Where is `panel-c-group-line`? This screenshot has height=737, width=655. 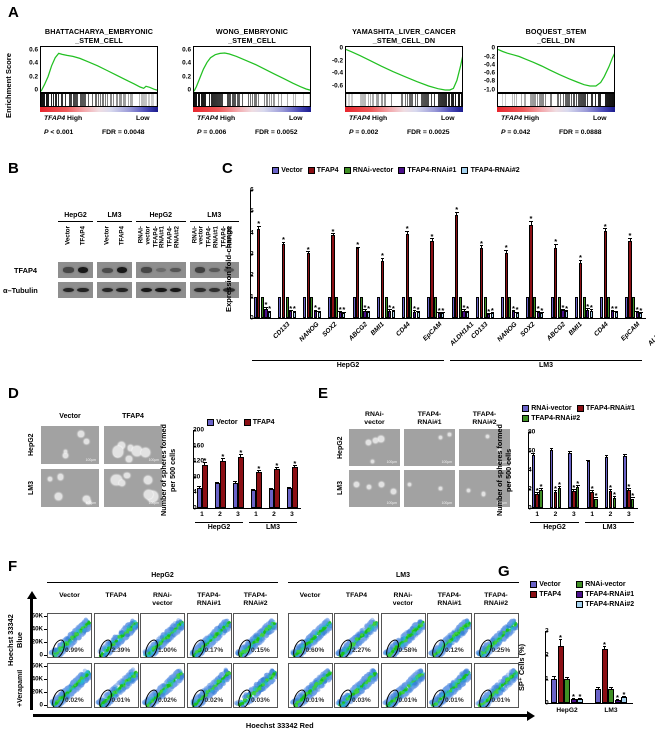 panel-c-group-line is located at coordinates (546, 360).